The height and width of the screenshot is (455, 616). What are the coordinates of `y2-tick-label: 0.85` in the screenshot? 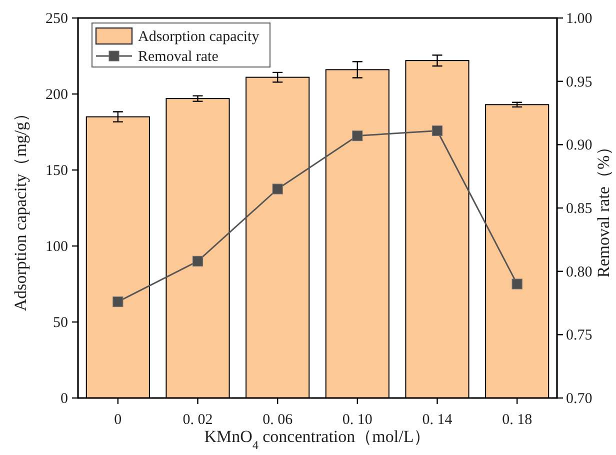 It's located at (579, 209).